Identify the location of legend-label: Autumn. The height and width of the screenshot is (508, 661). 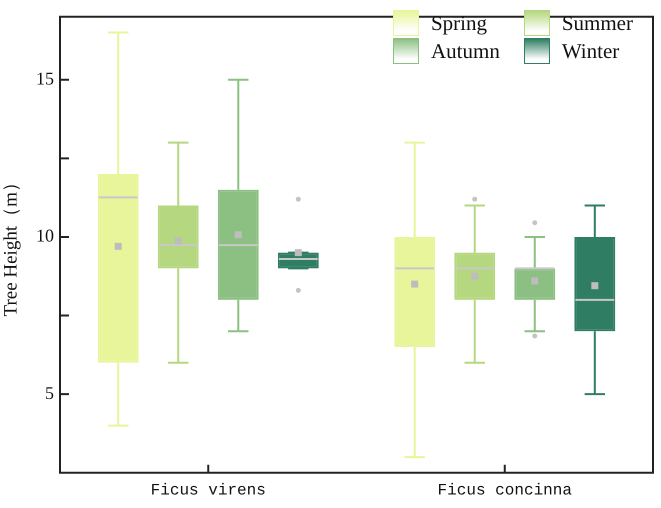
(465, 51).